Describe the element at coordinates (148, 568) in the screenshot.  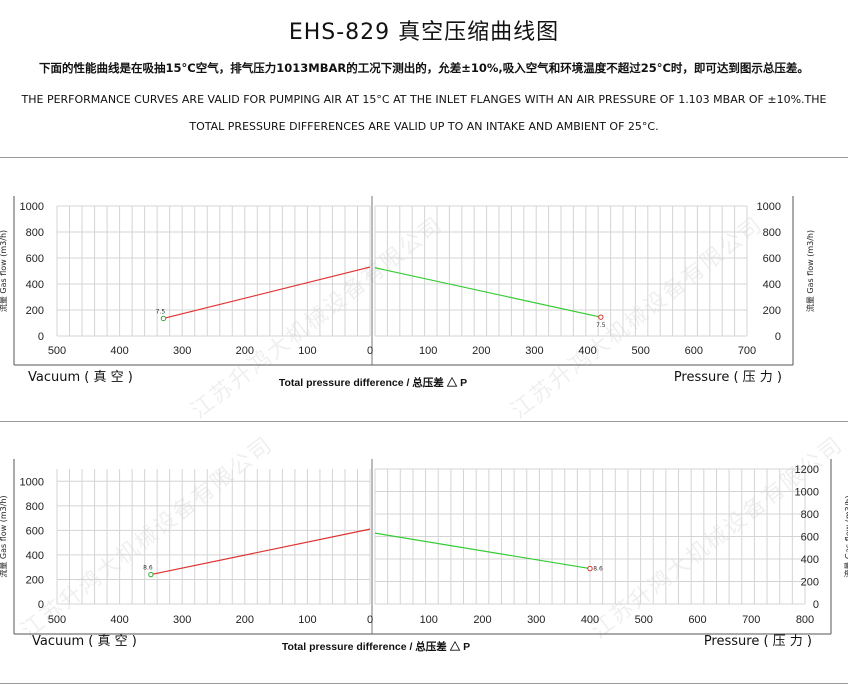
I see `vacuum-point-label: 8.6` at that location.